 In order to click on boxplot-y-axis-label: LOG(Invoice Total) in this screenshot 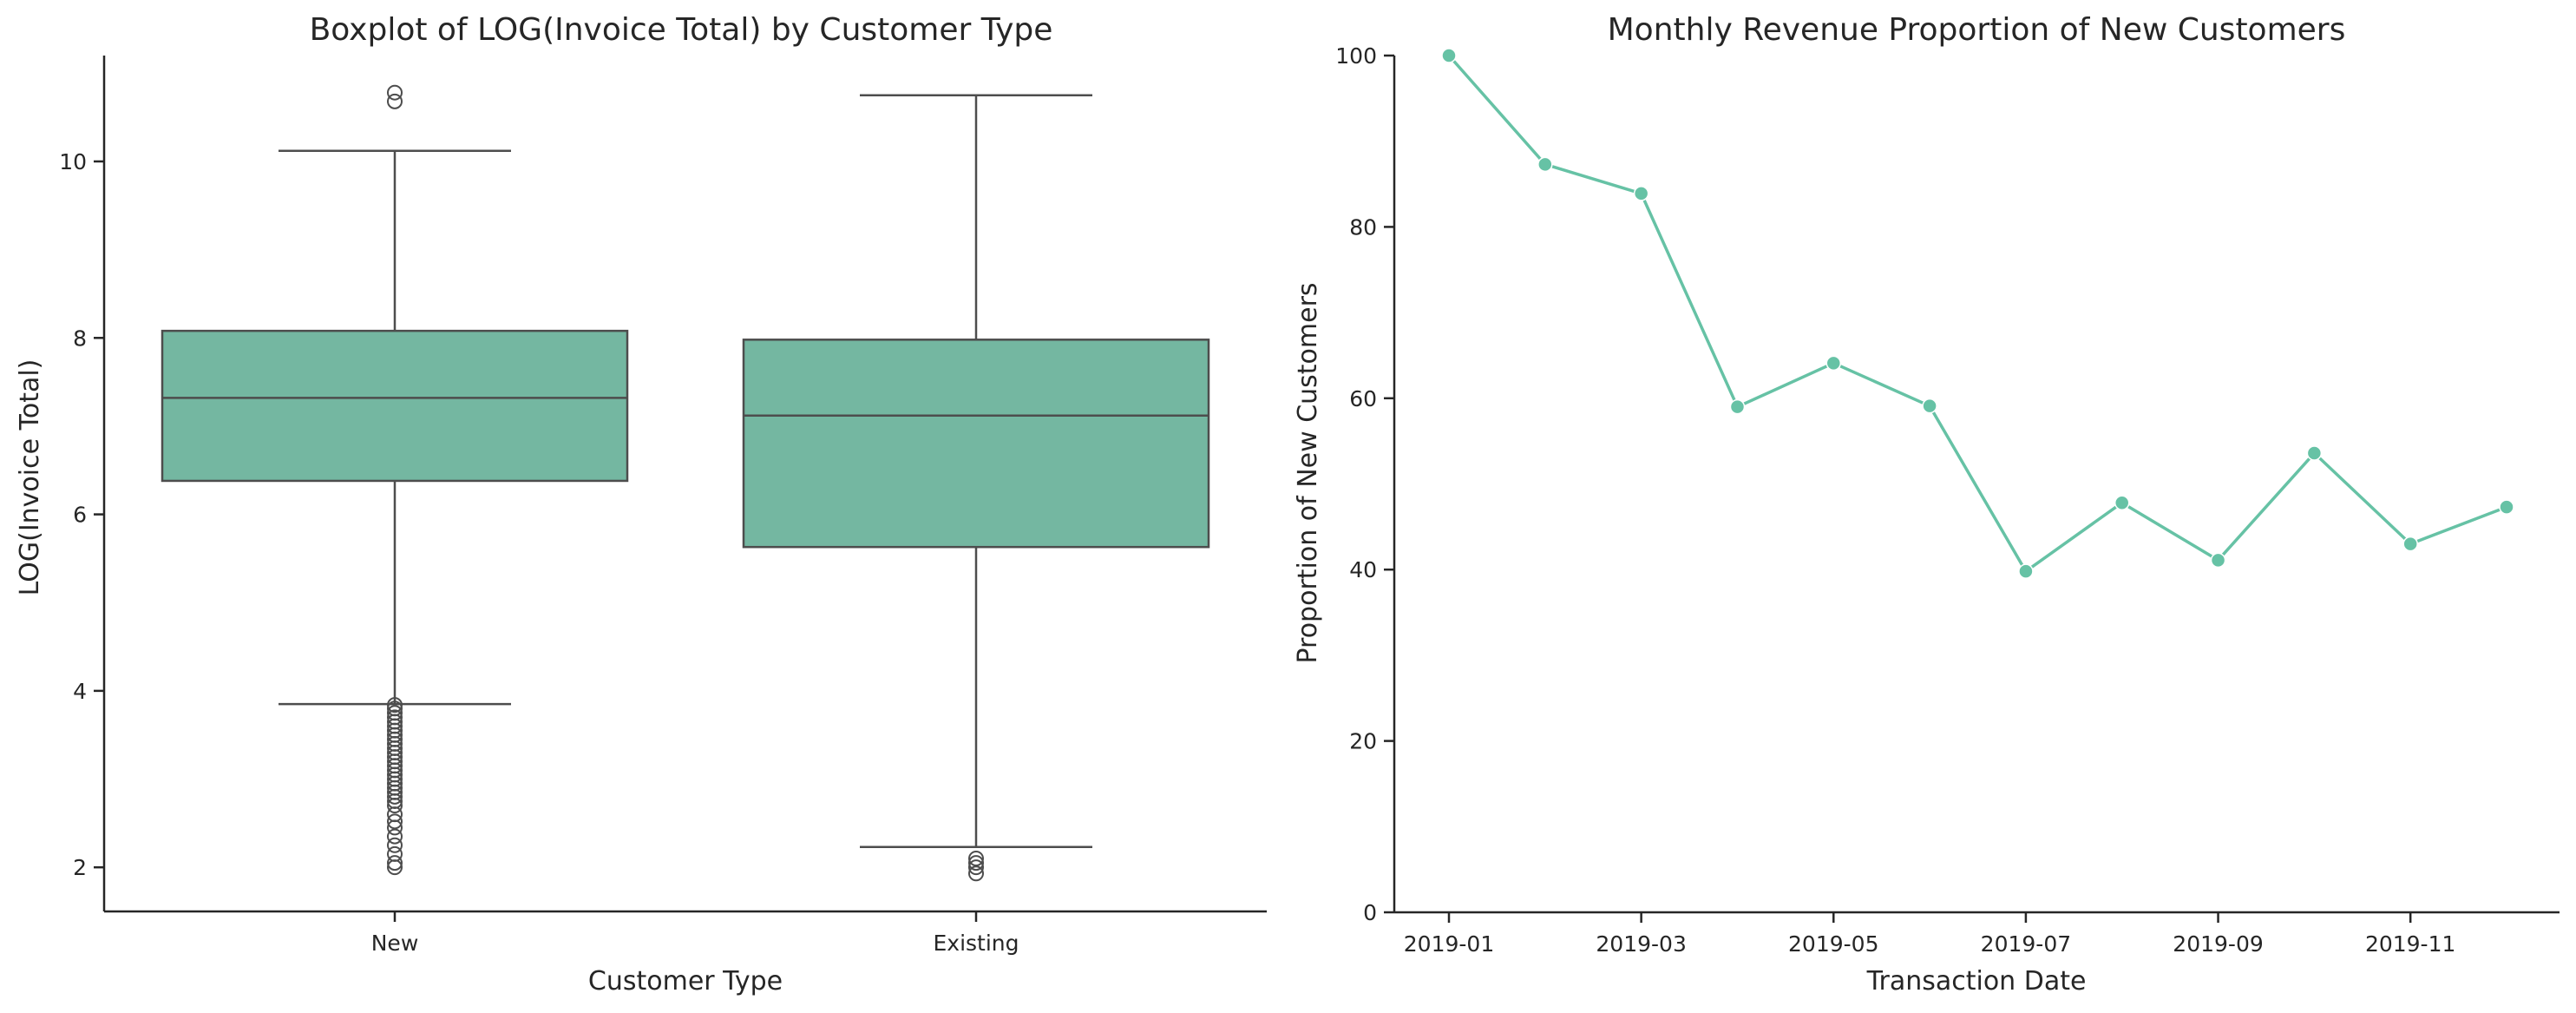, I will do `click(30, 477)`.